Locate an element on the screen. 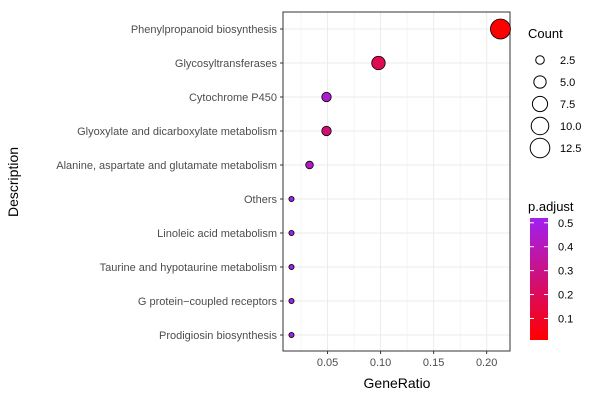 The width and height of the screenshot is (600, 400). y-tick-label: Taurine and hypotaurine metabolism is located at coordinates (188, 268).